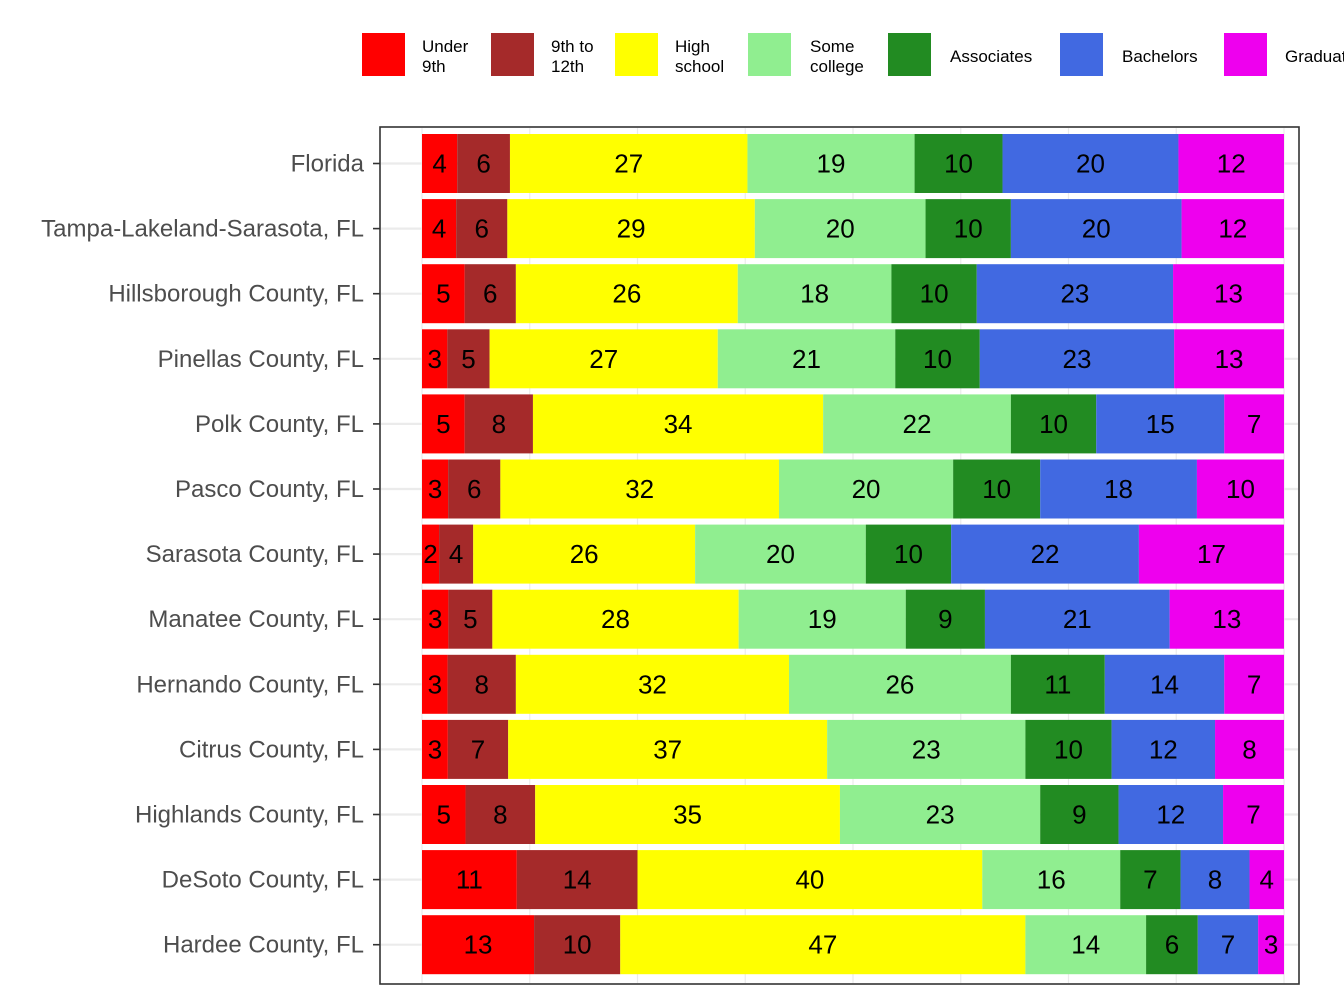 This screenshot has height=1008, width=1344. What do you see at coordinates (468, 359) in the screenshot?
I see `bar-pinellas-county-fl-9th-to-12th` at bounding box center [468, 359].